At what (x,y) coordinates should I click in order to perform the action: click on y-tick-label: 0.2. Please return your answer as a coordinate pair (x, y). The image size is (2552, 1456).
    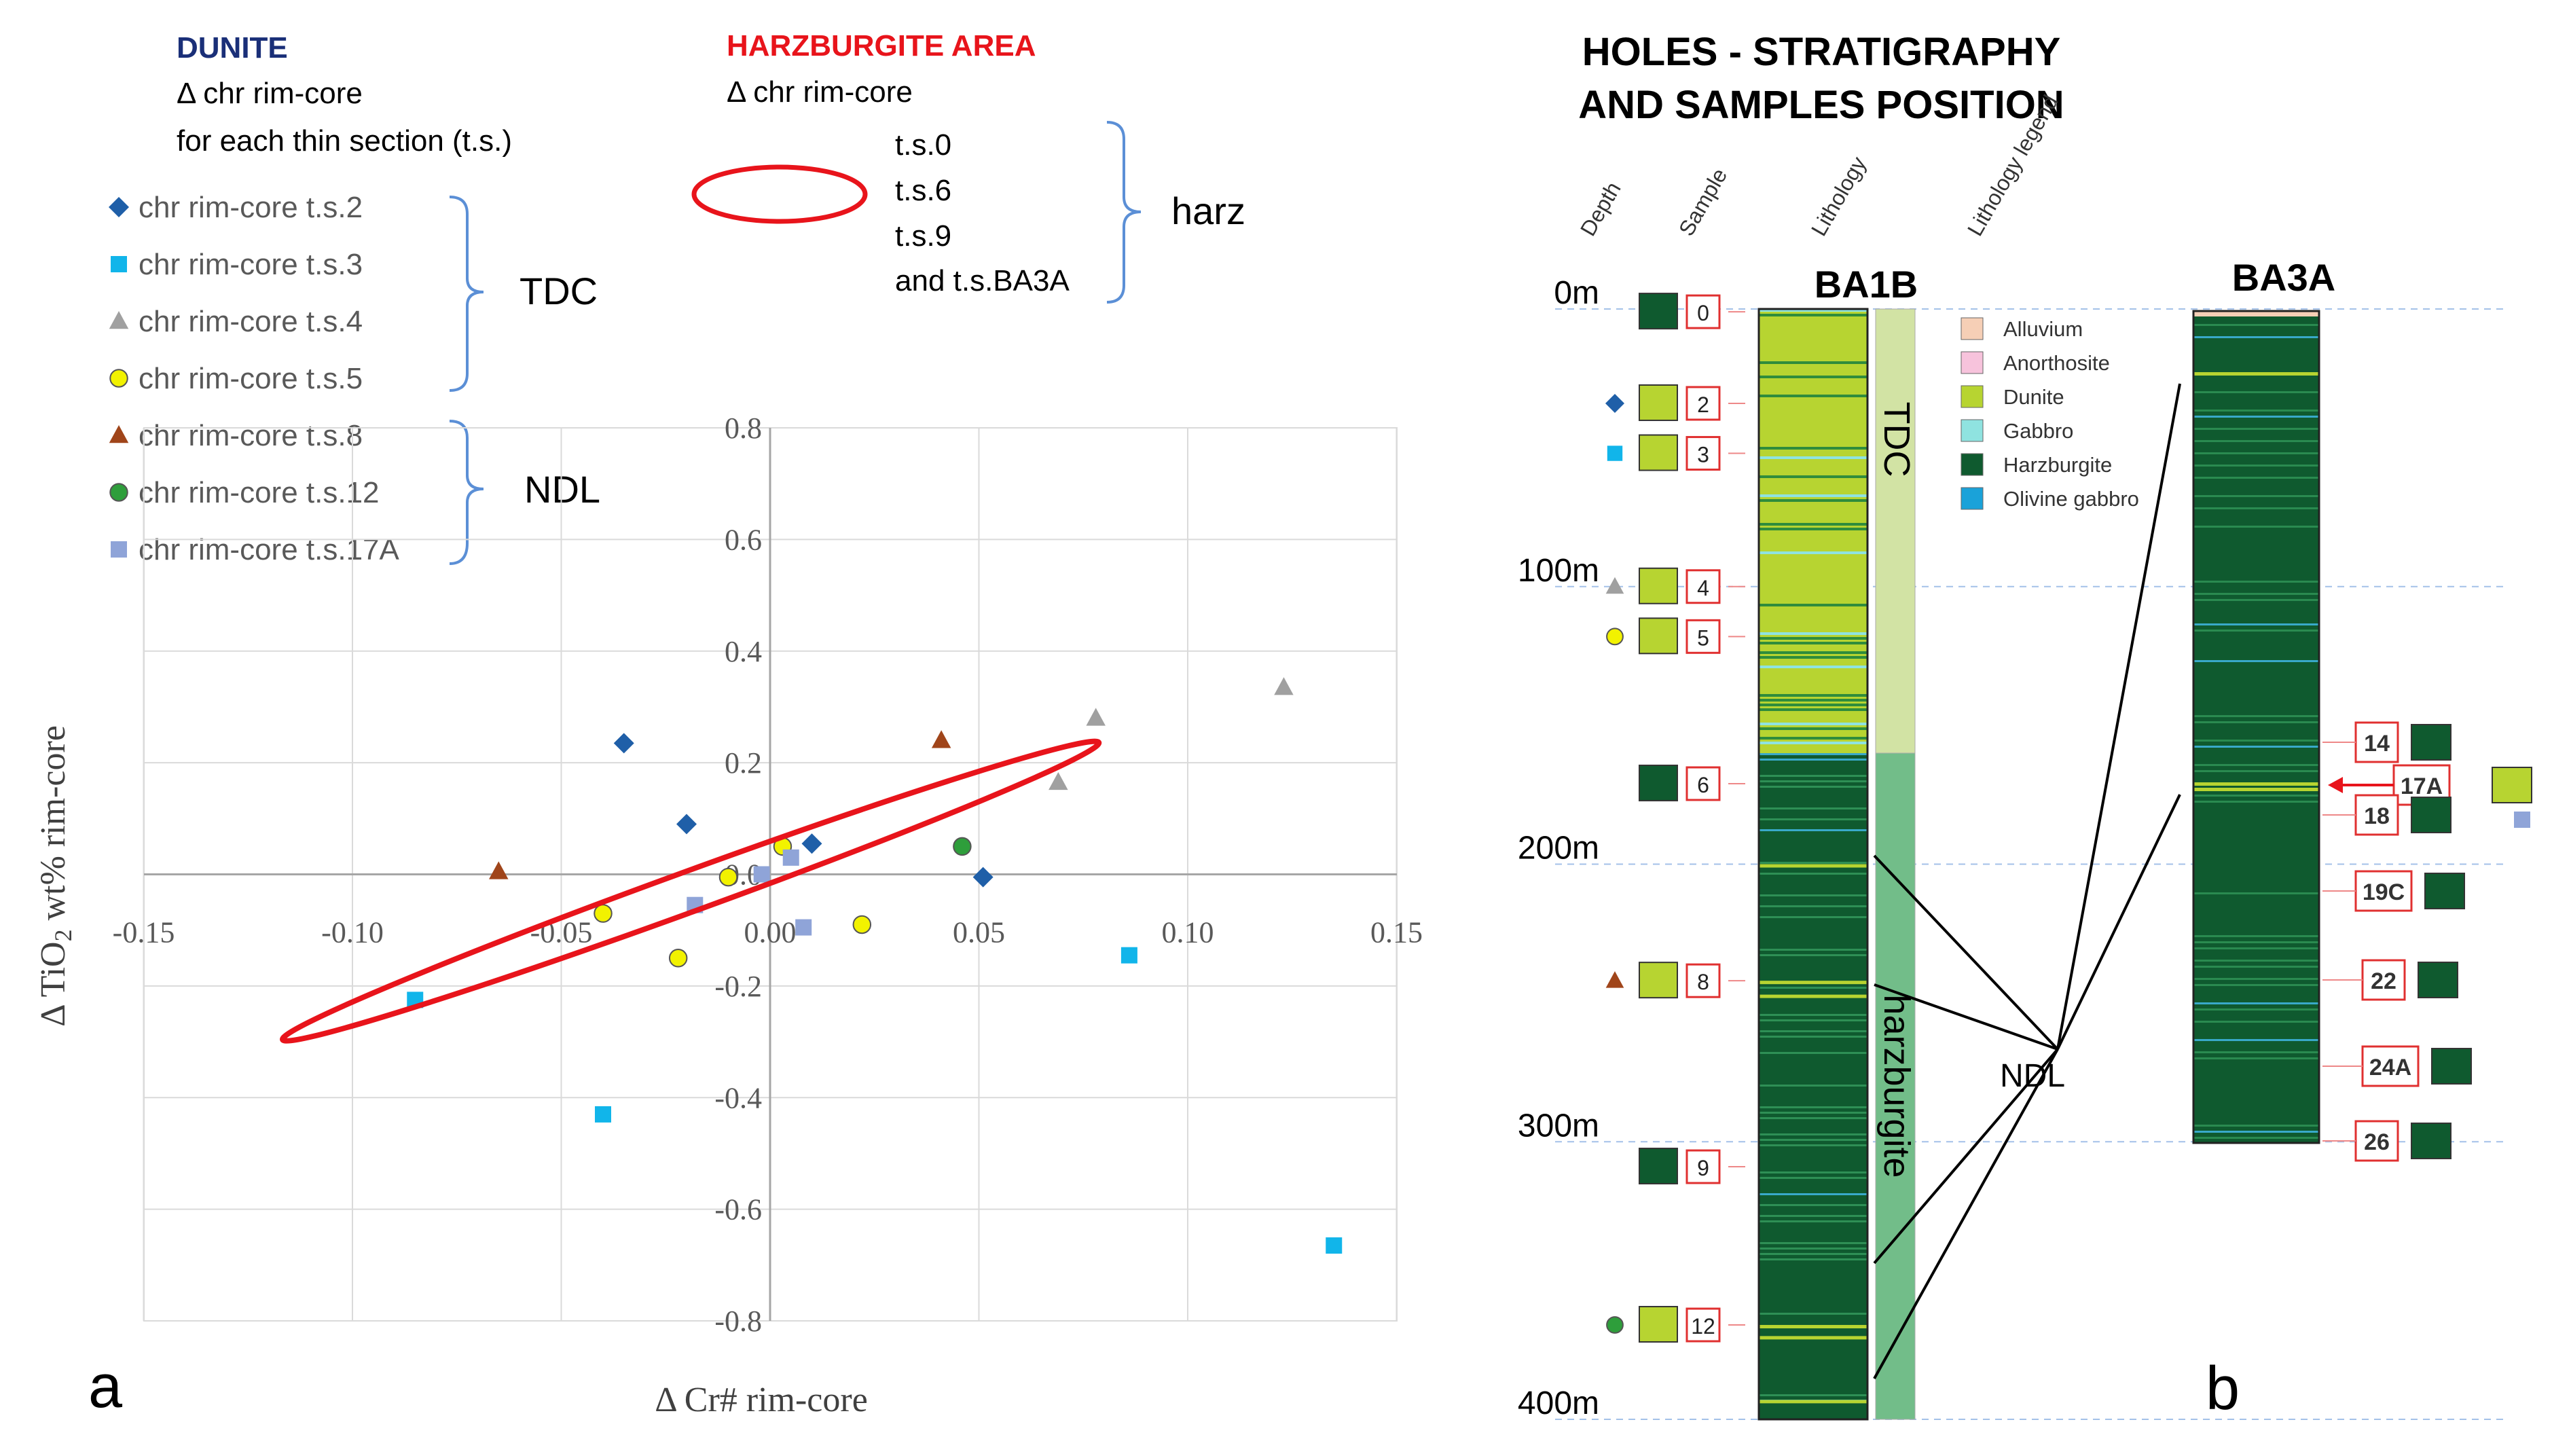
    Looking at the image, I should click on (743, 763).